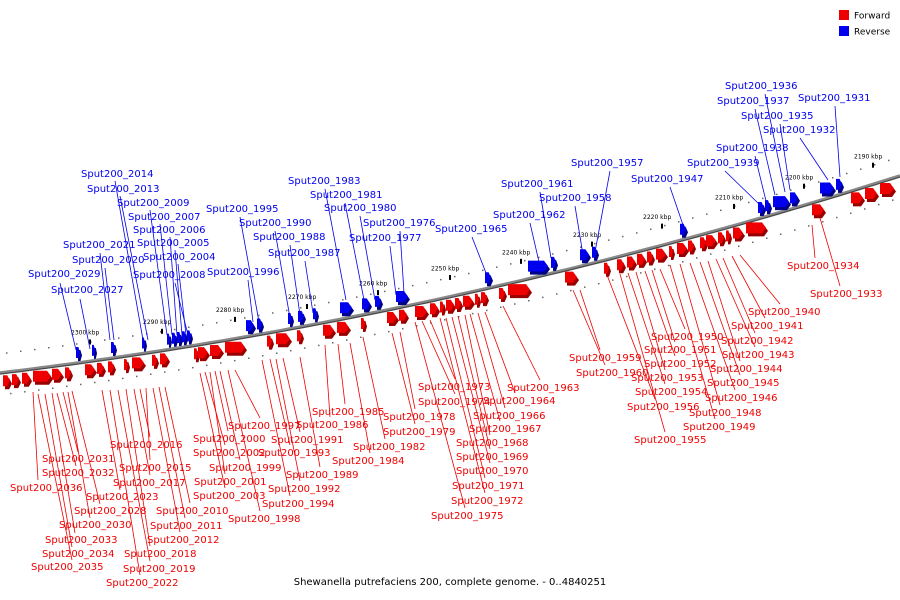  I want to click on gene-label: Sput200_1992, so click(304, 489).